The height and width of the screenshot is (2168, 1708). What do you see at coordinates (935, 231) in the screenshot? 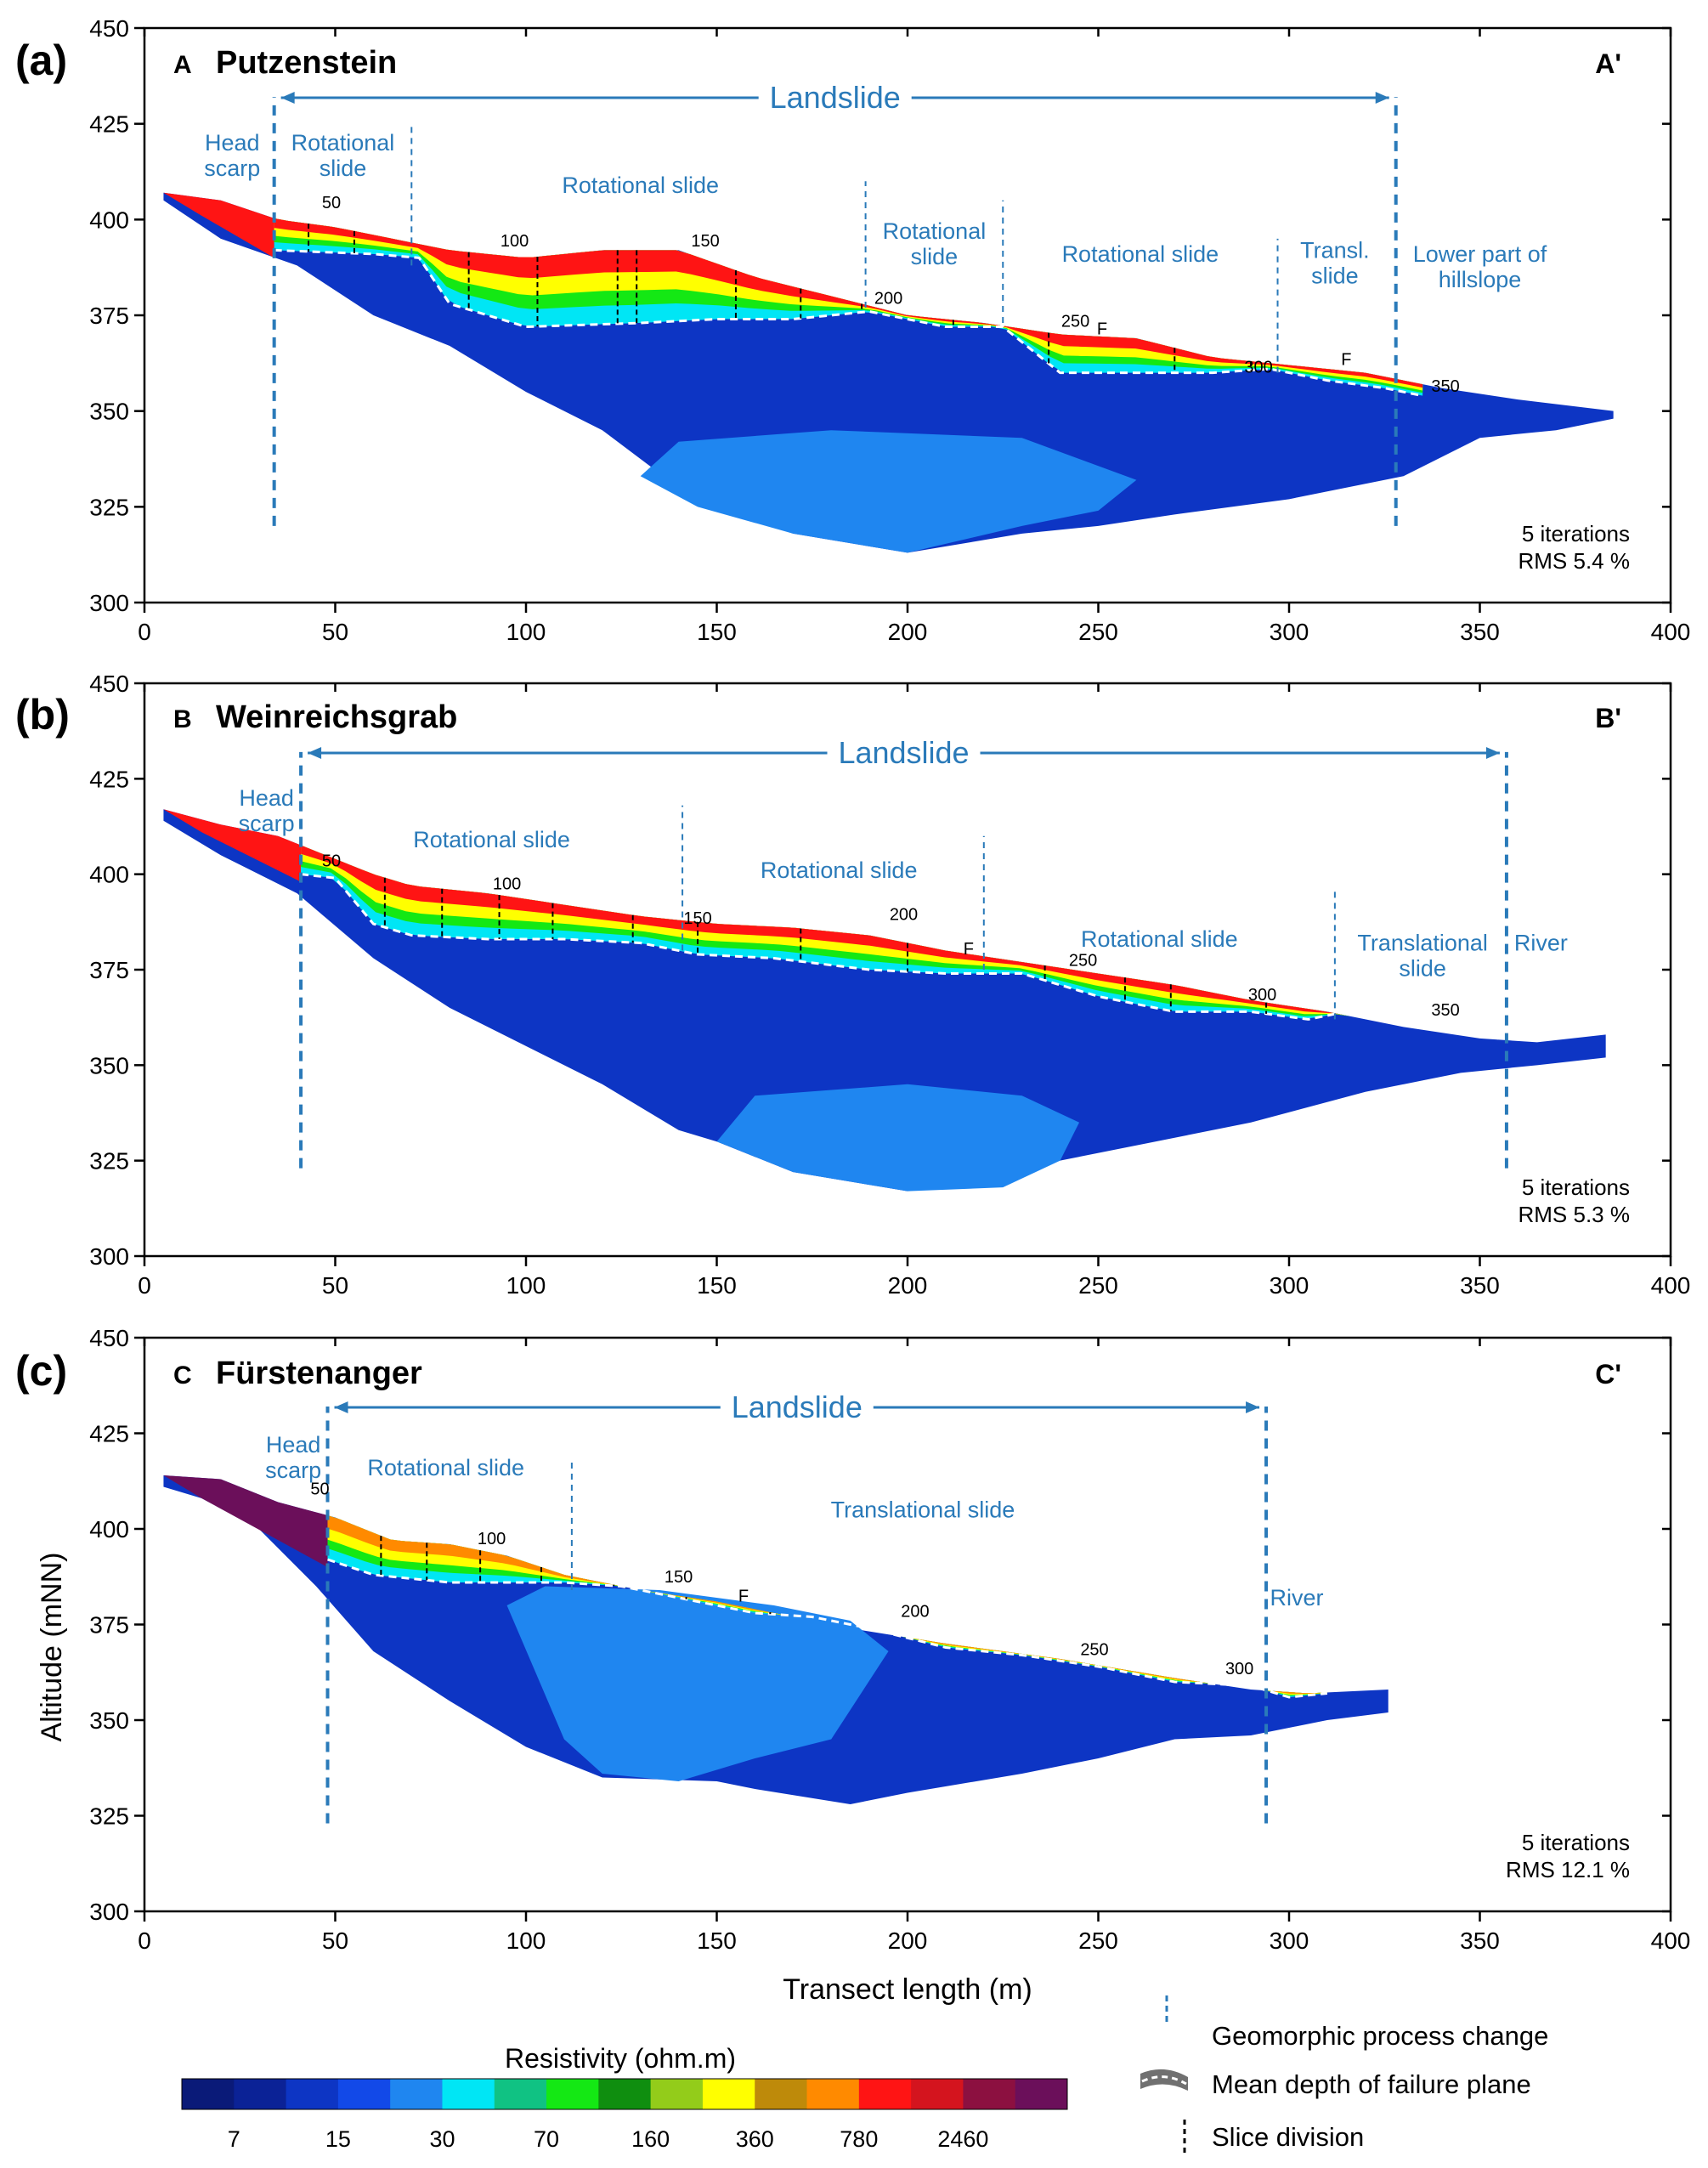
I see `zone-label: Rotational` at bounding box center [935, 231].